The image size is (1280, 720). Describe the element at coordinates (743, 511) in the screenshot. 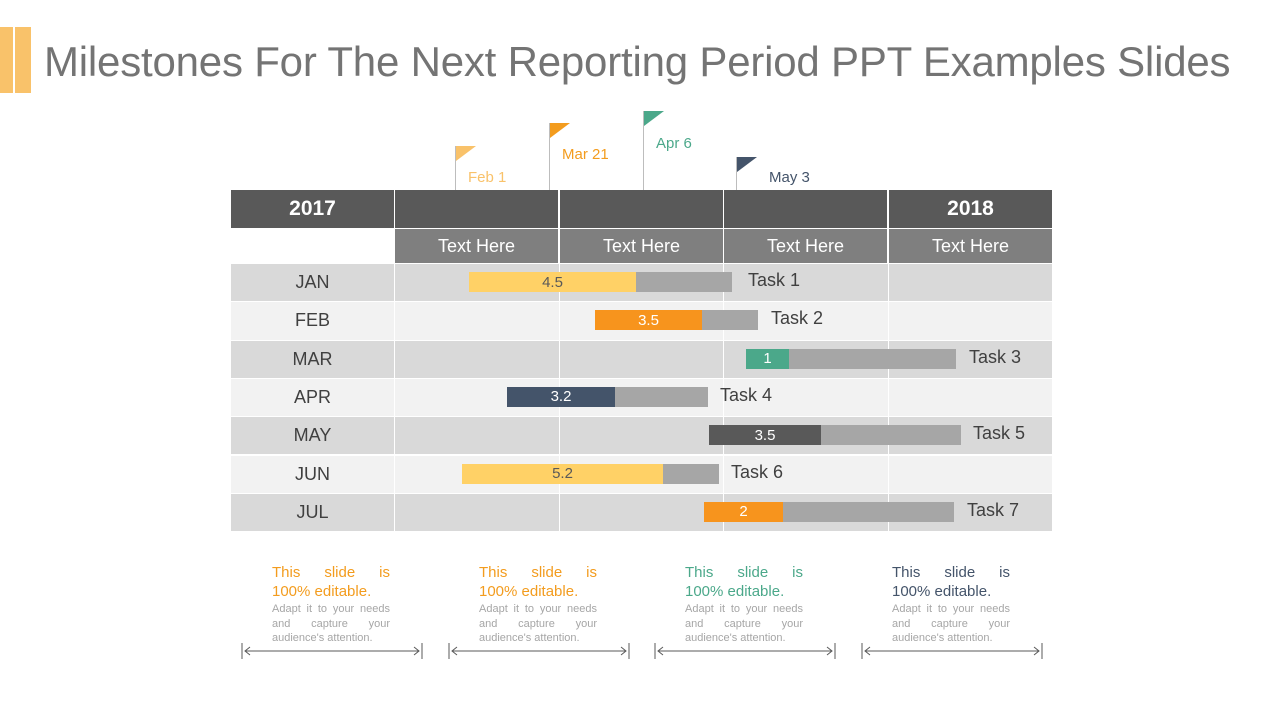

I see `bar-value: 2` at that location.